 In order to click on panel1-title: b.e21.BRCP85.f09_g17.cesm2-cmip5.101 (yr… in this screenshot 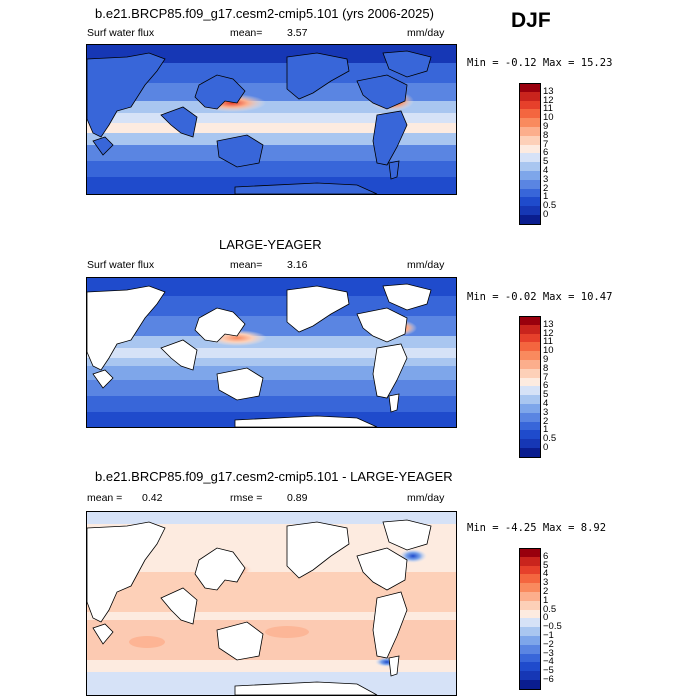, I will do `click(264, 13)`.